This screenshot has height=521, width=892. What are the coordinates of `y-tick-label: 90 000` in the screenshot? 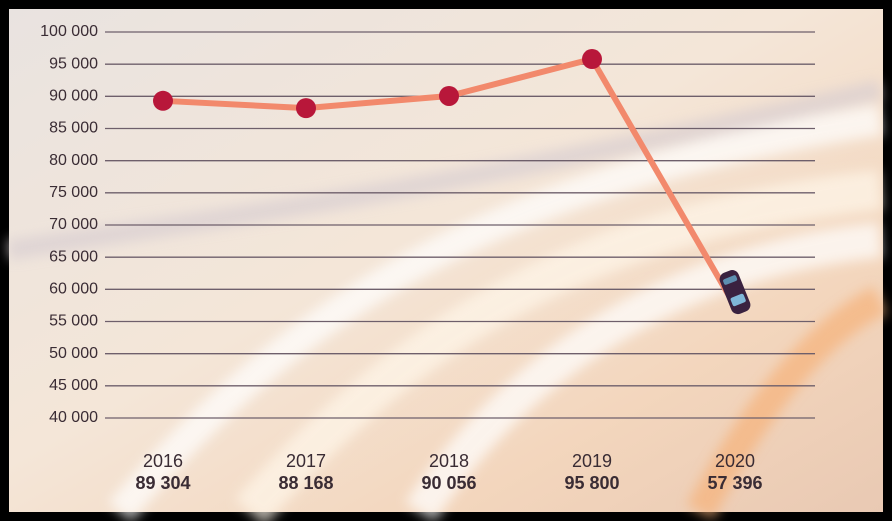 It's located at (73, 96).